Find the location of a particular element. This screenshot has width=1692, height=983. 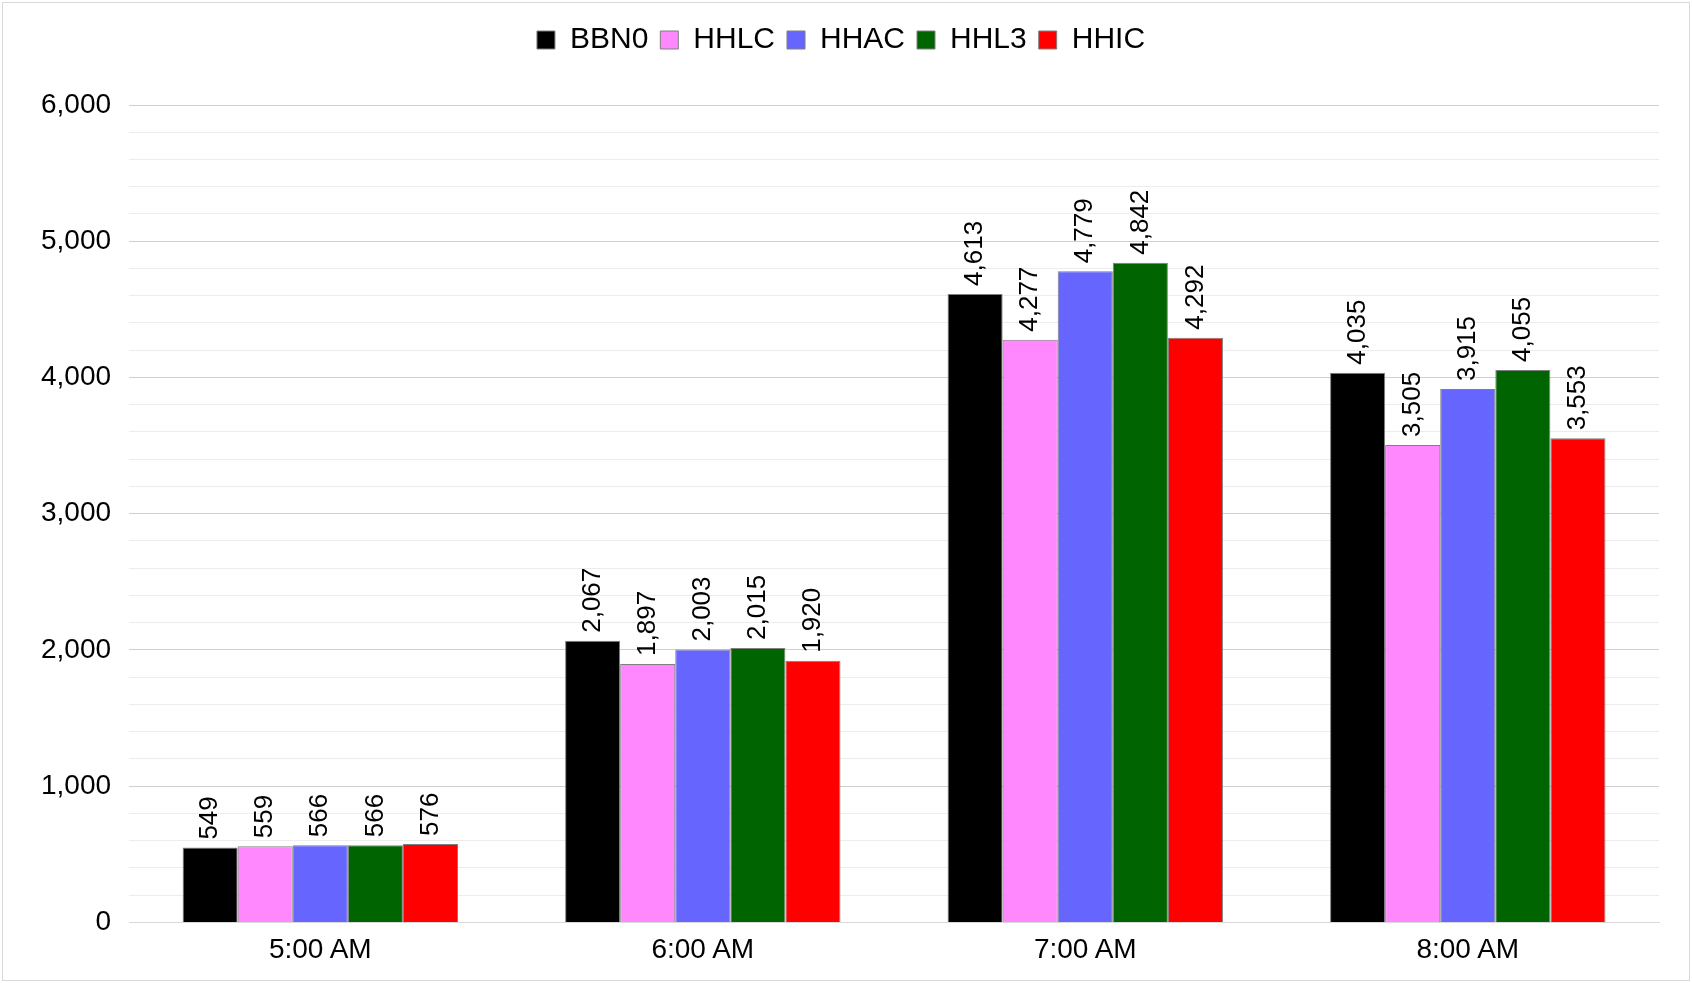

y-tick-label: 1,000 is located at coordinates (76, 784).